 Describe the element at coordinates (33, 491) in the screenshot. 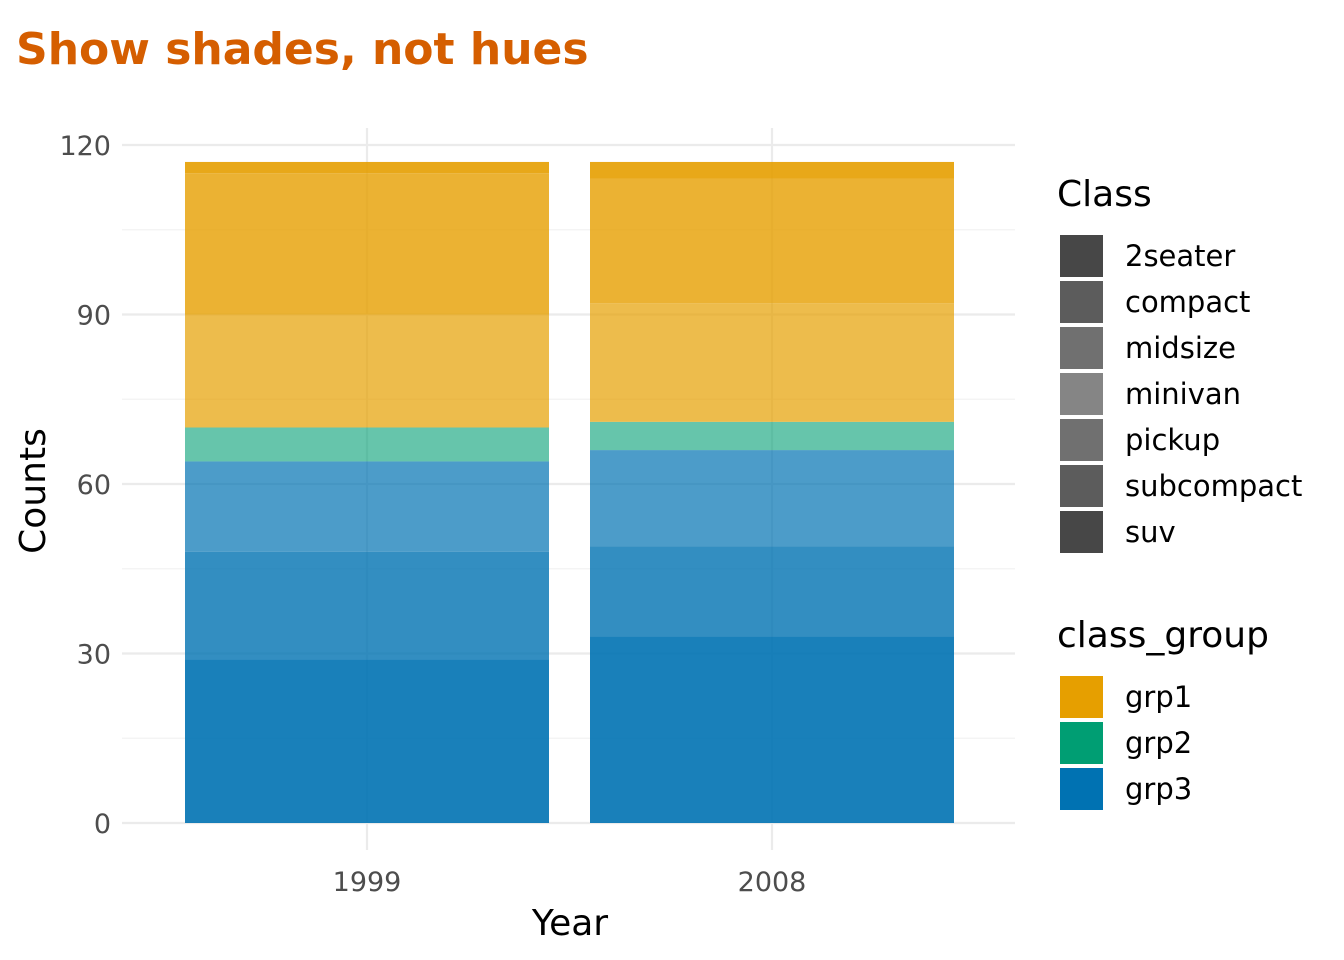

I see `y-axis-title: Counts` at that location.